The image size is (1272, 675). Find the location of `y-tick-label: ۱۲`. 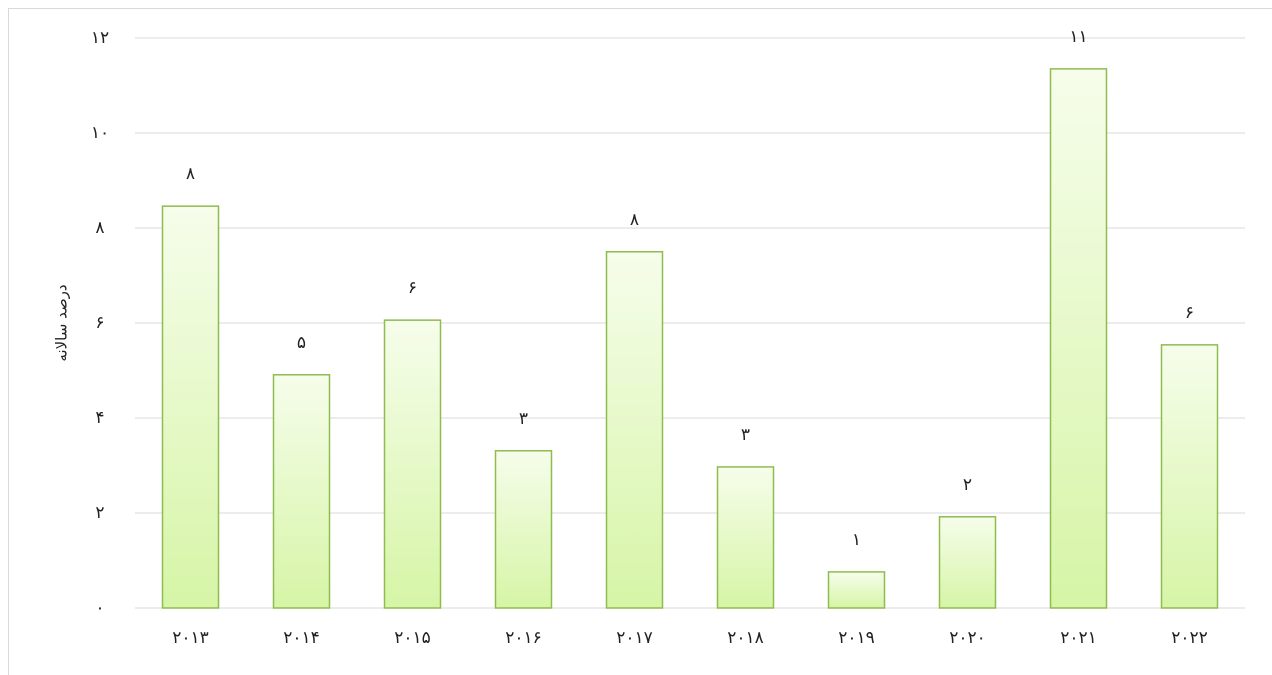

y-tick-label: ۱۲ is located at coordinates (100, 38).